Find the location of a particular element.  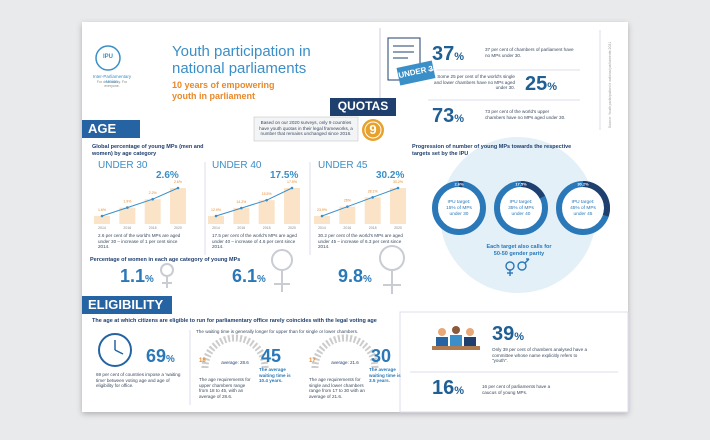

panel-label: UNDER 45 is located at coordinates (343, 165).